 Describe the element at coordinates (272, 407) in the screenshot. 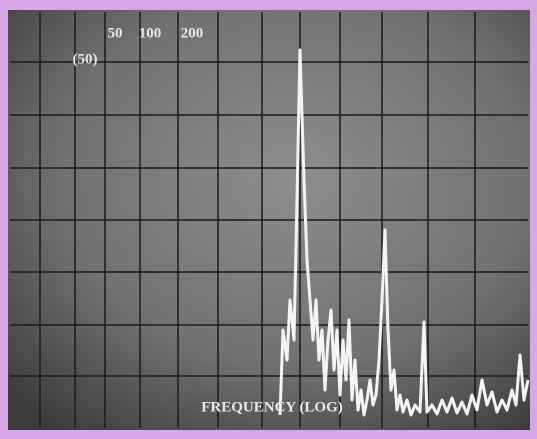

I see `axis-label: FREQUENCY (LOG)` at that location.